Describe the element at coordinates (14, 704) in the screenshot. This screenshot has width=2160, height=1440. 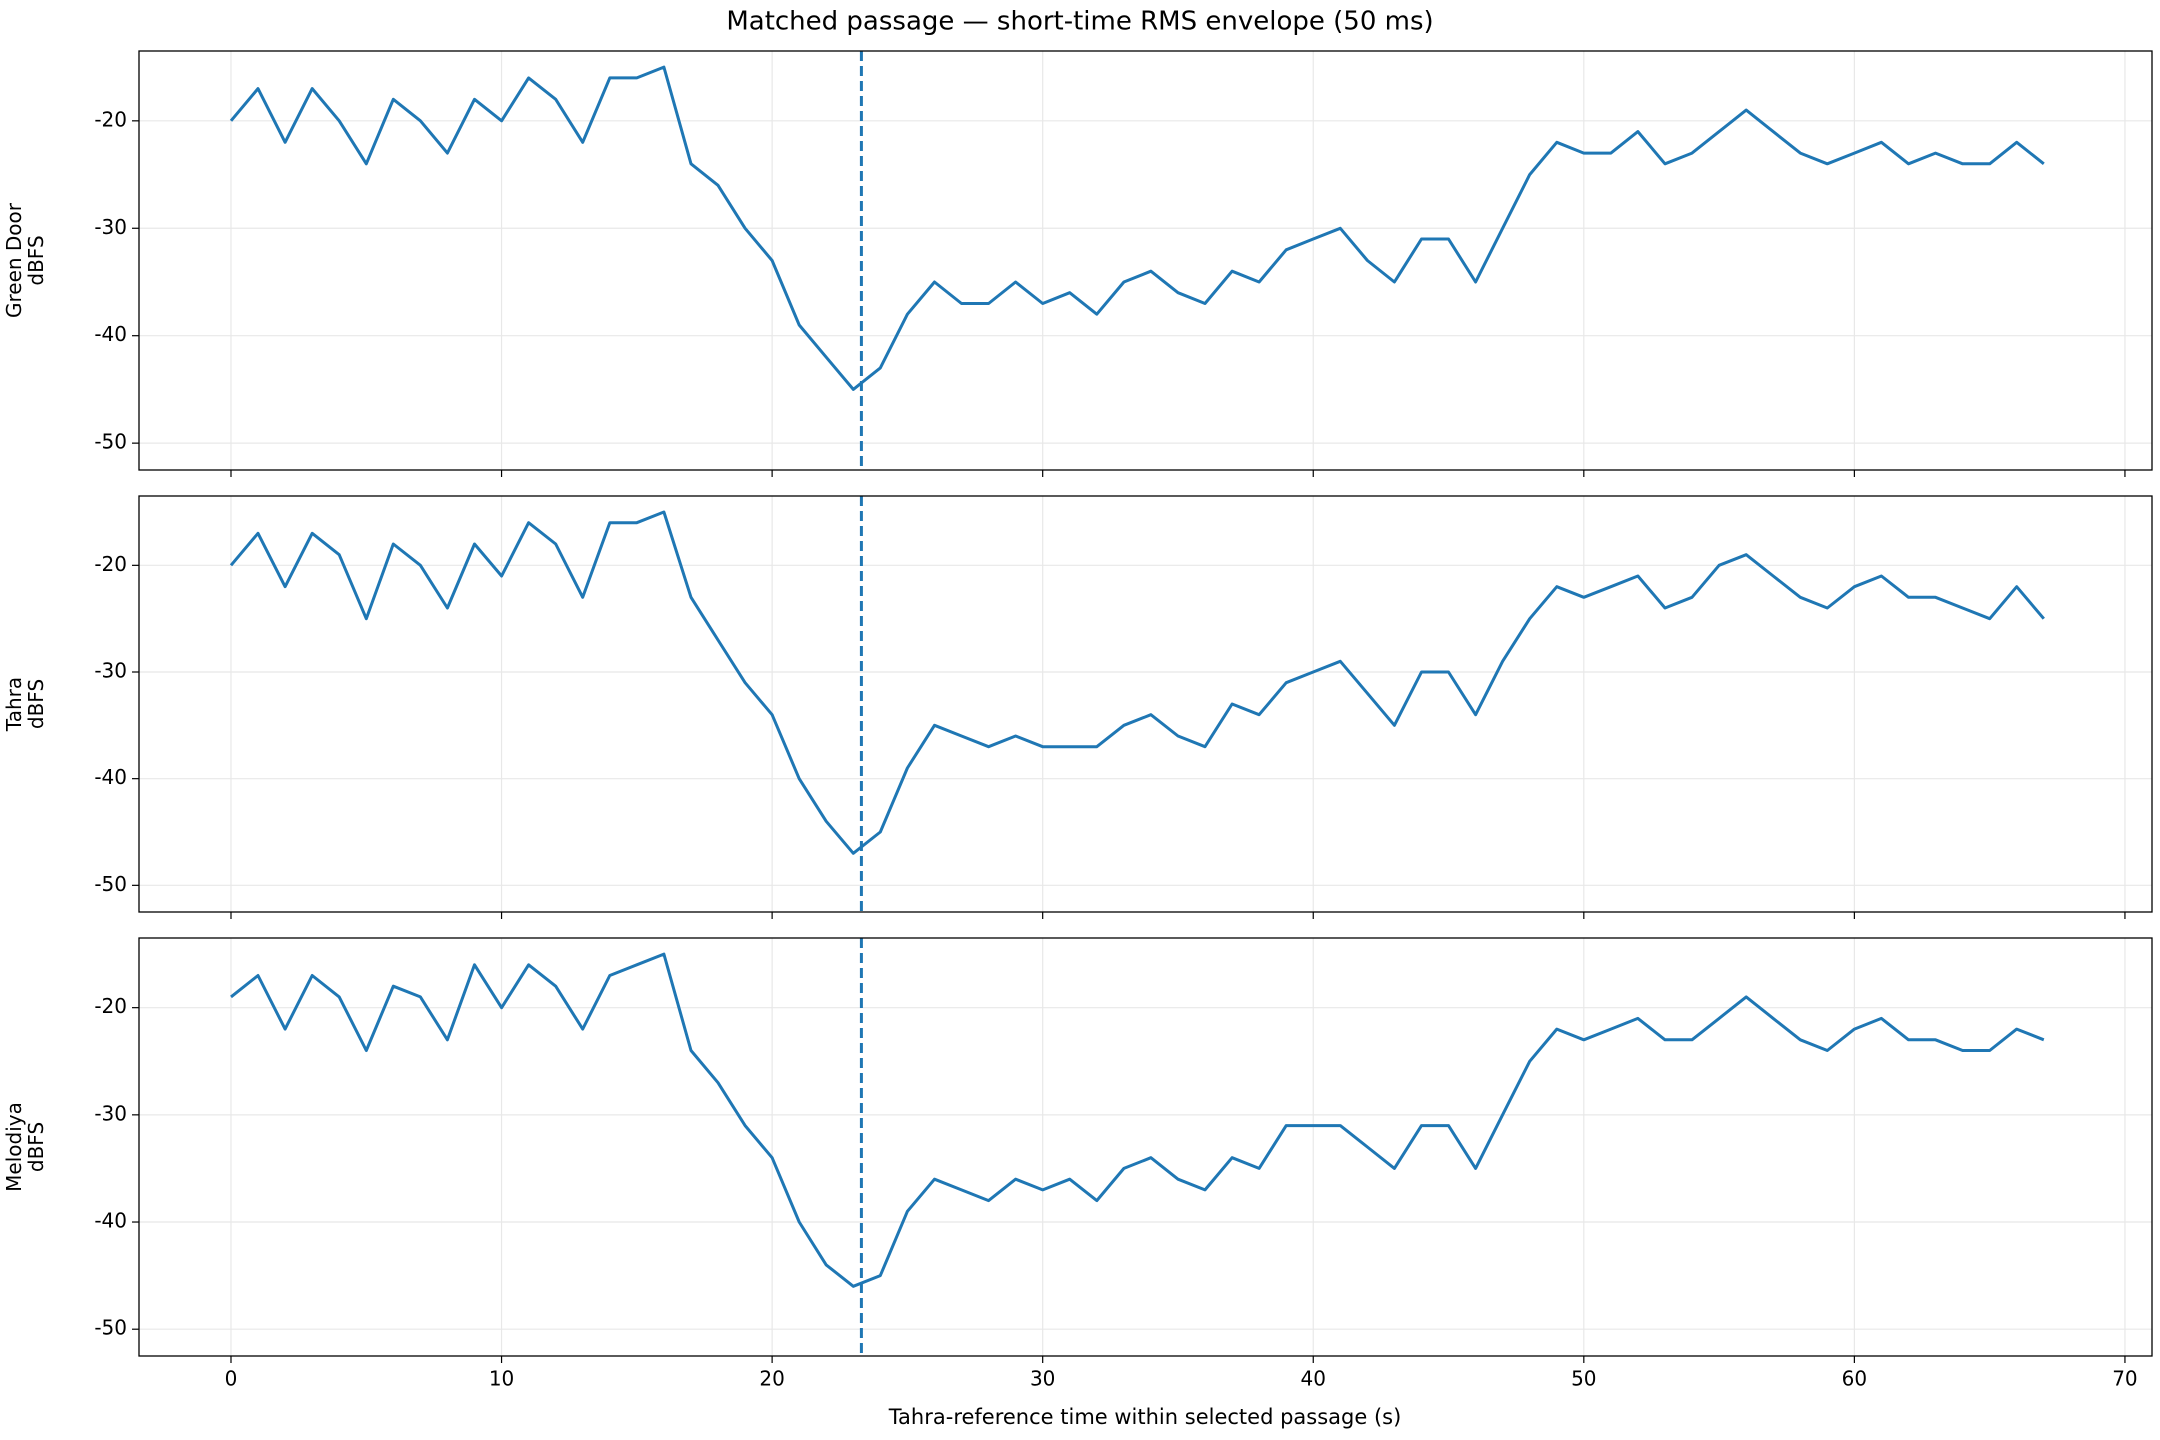
I see `y-axis-label-line: Tahra` at that location.